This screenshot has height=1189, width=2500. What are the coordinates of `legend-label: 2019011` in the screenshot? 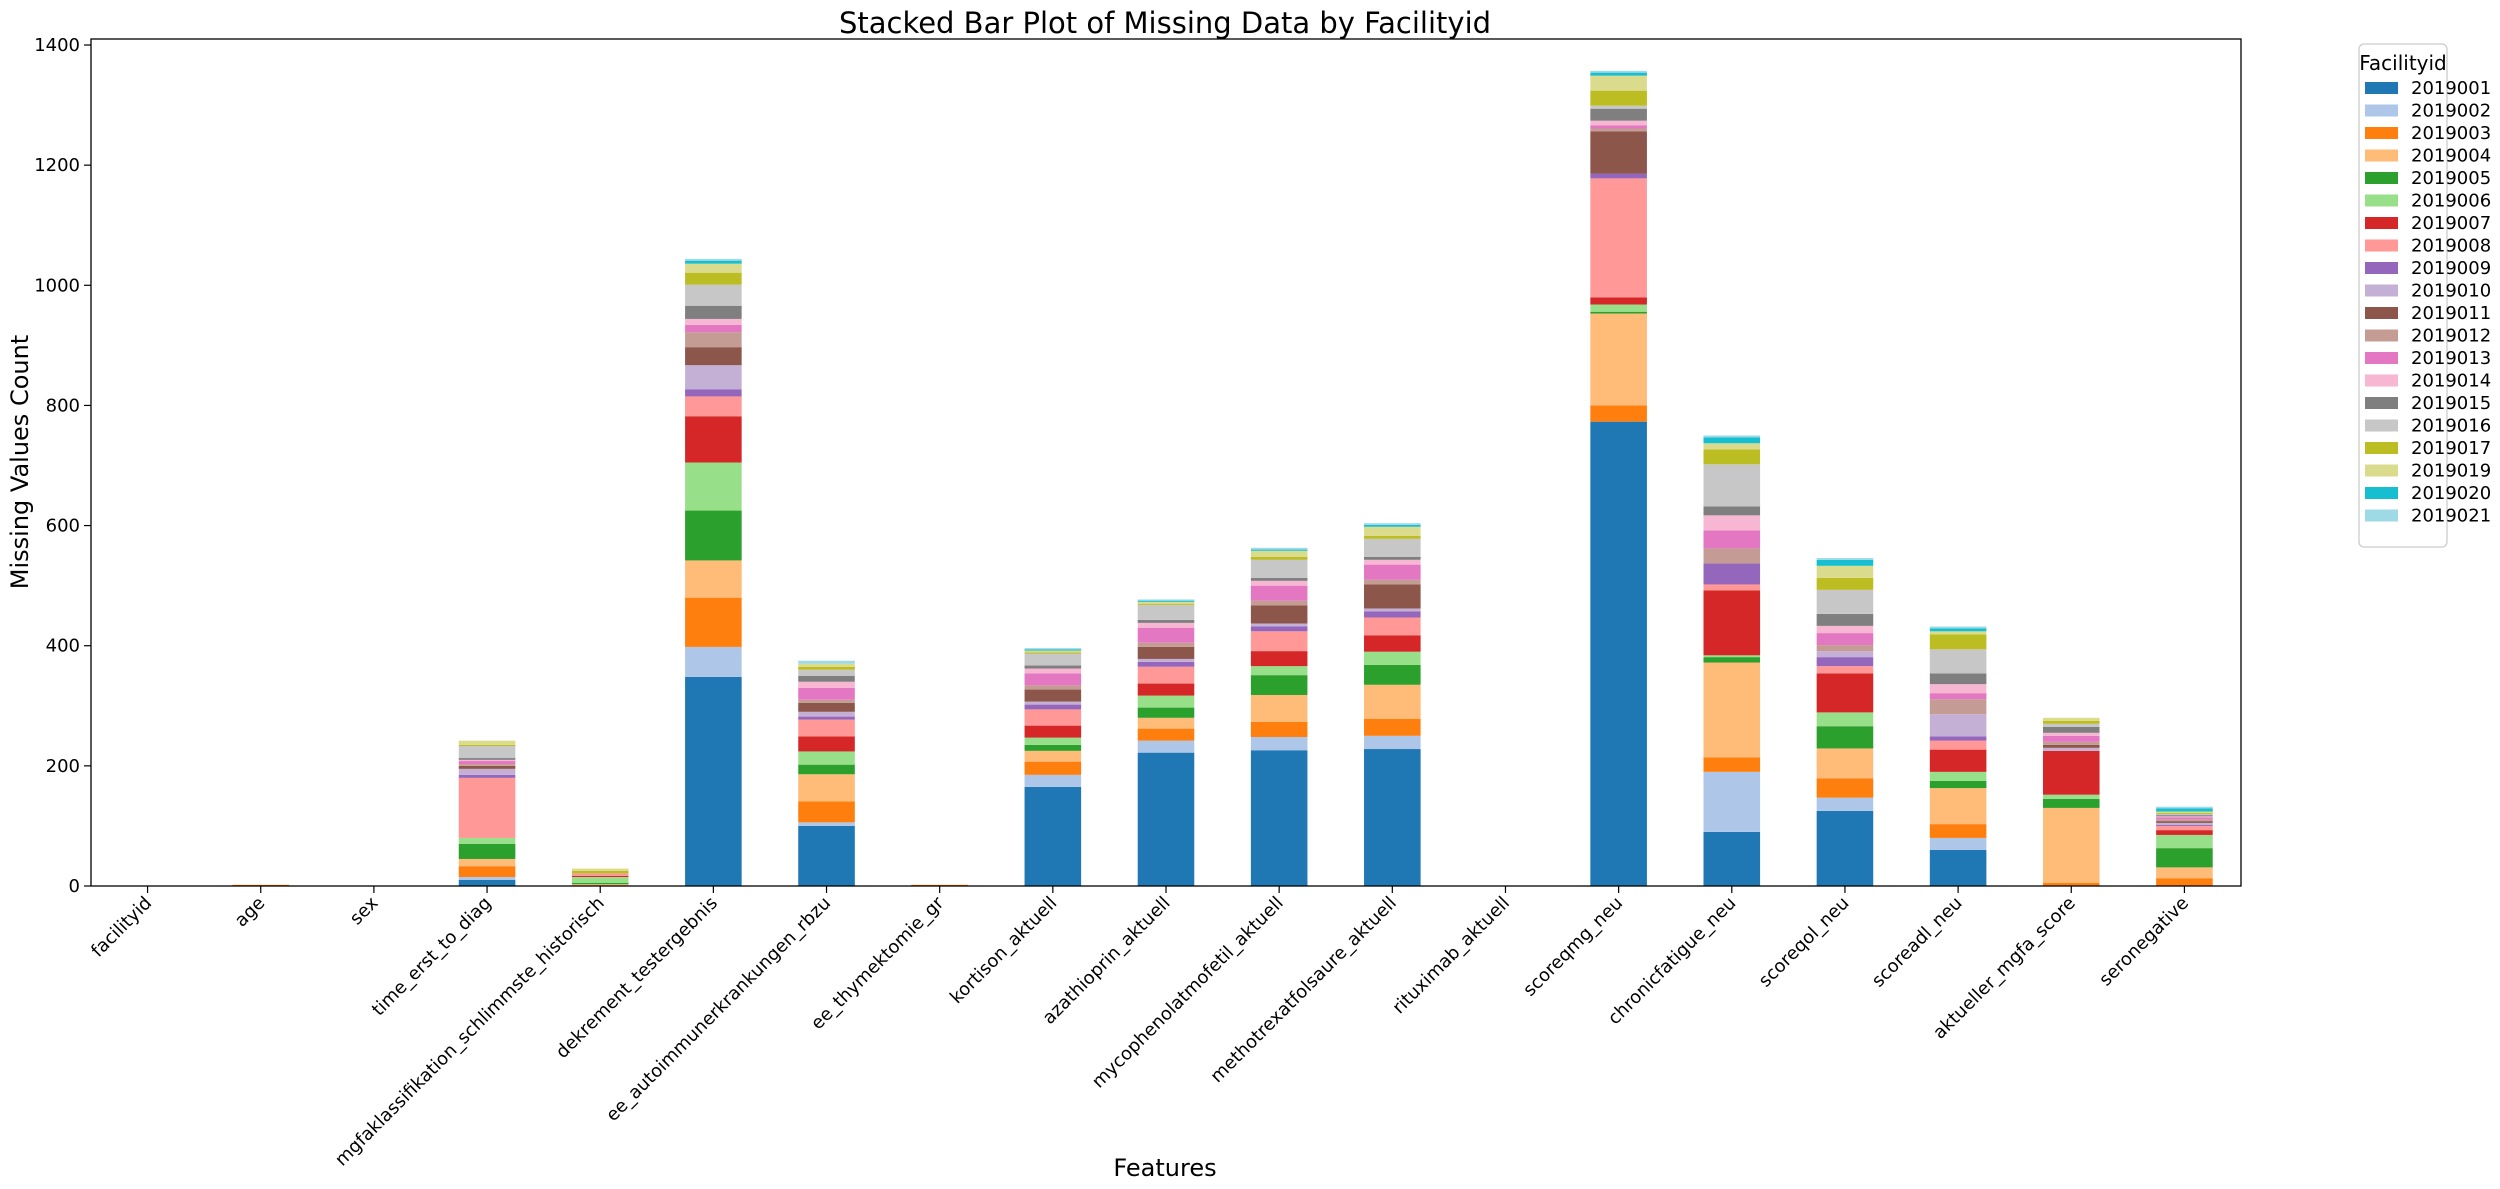 It's located at (2451, 313).